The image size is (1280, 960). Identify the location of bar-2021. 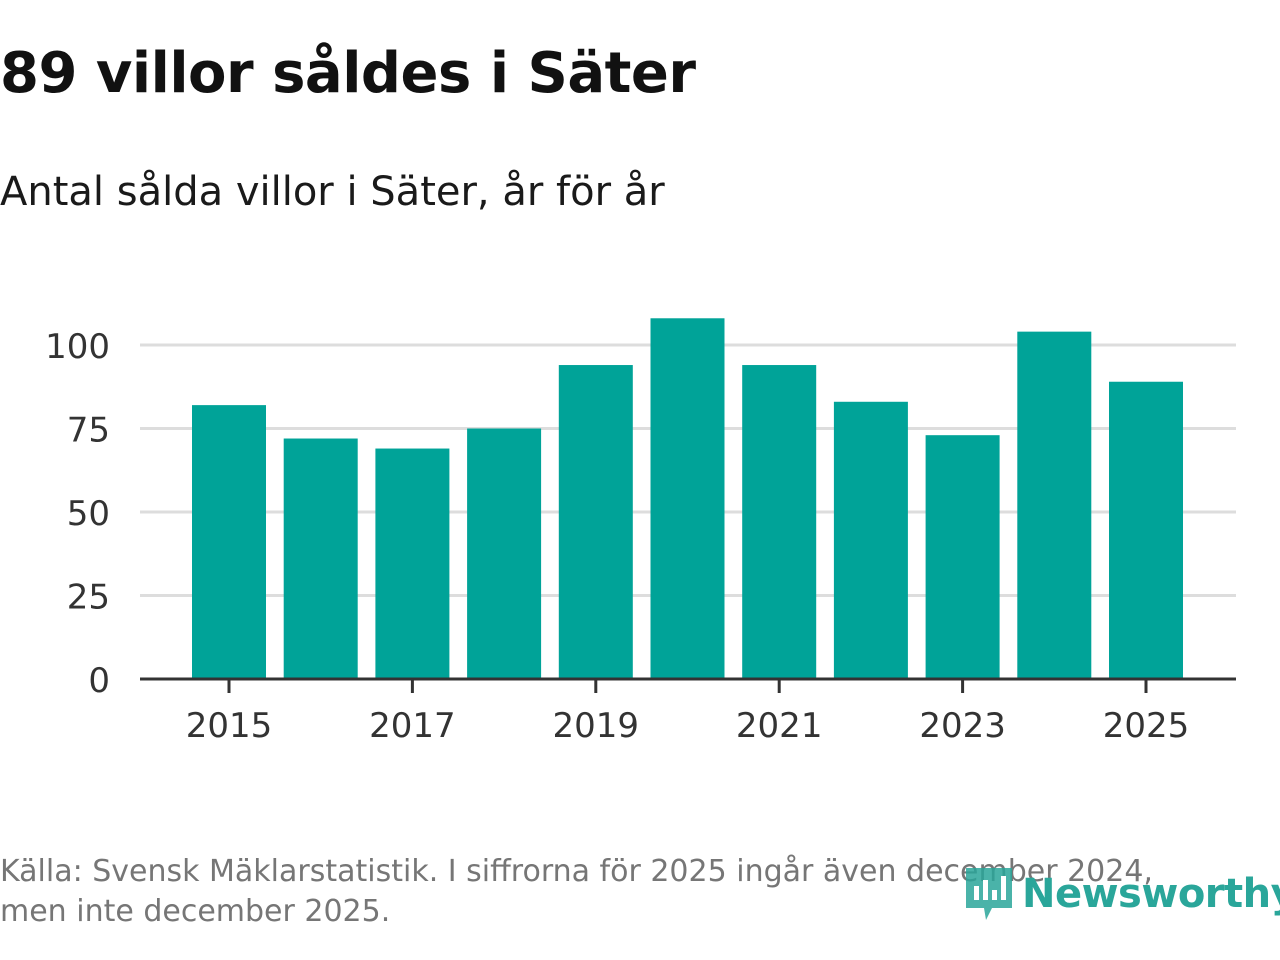
(779, 522).